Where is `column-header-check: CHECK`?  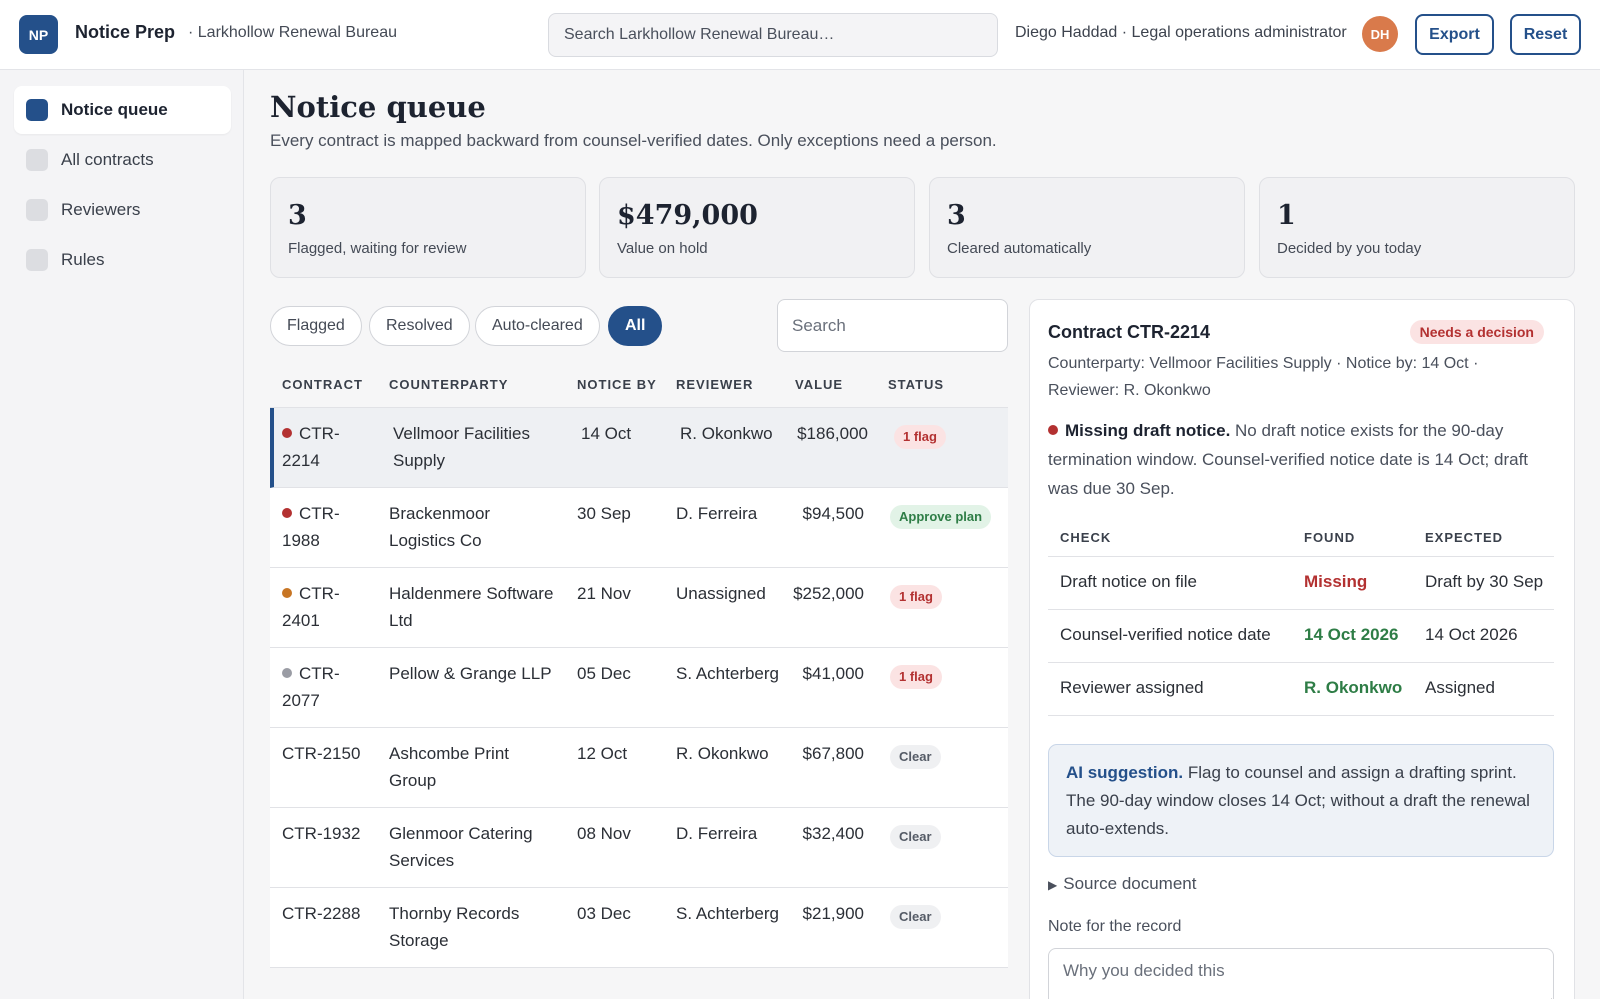 column-header-check: CHECK is located at coordinates (1086, 537).